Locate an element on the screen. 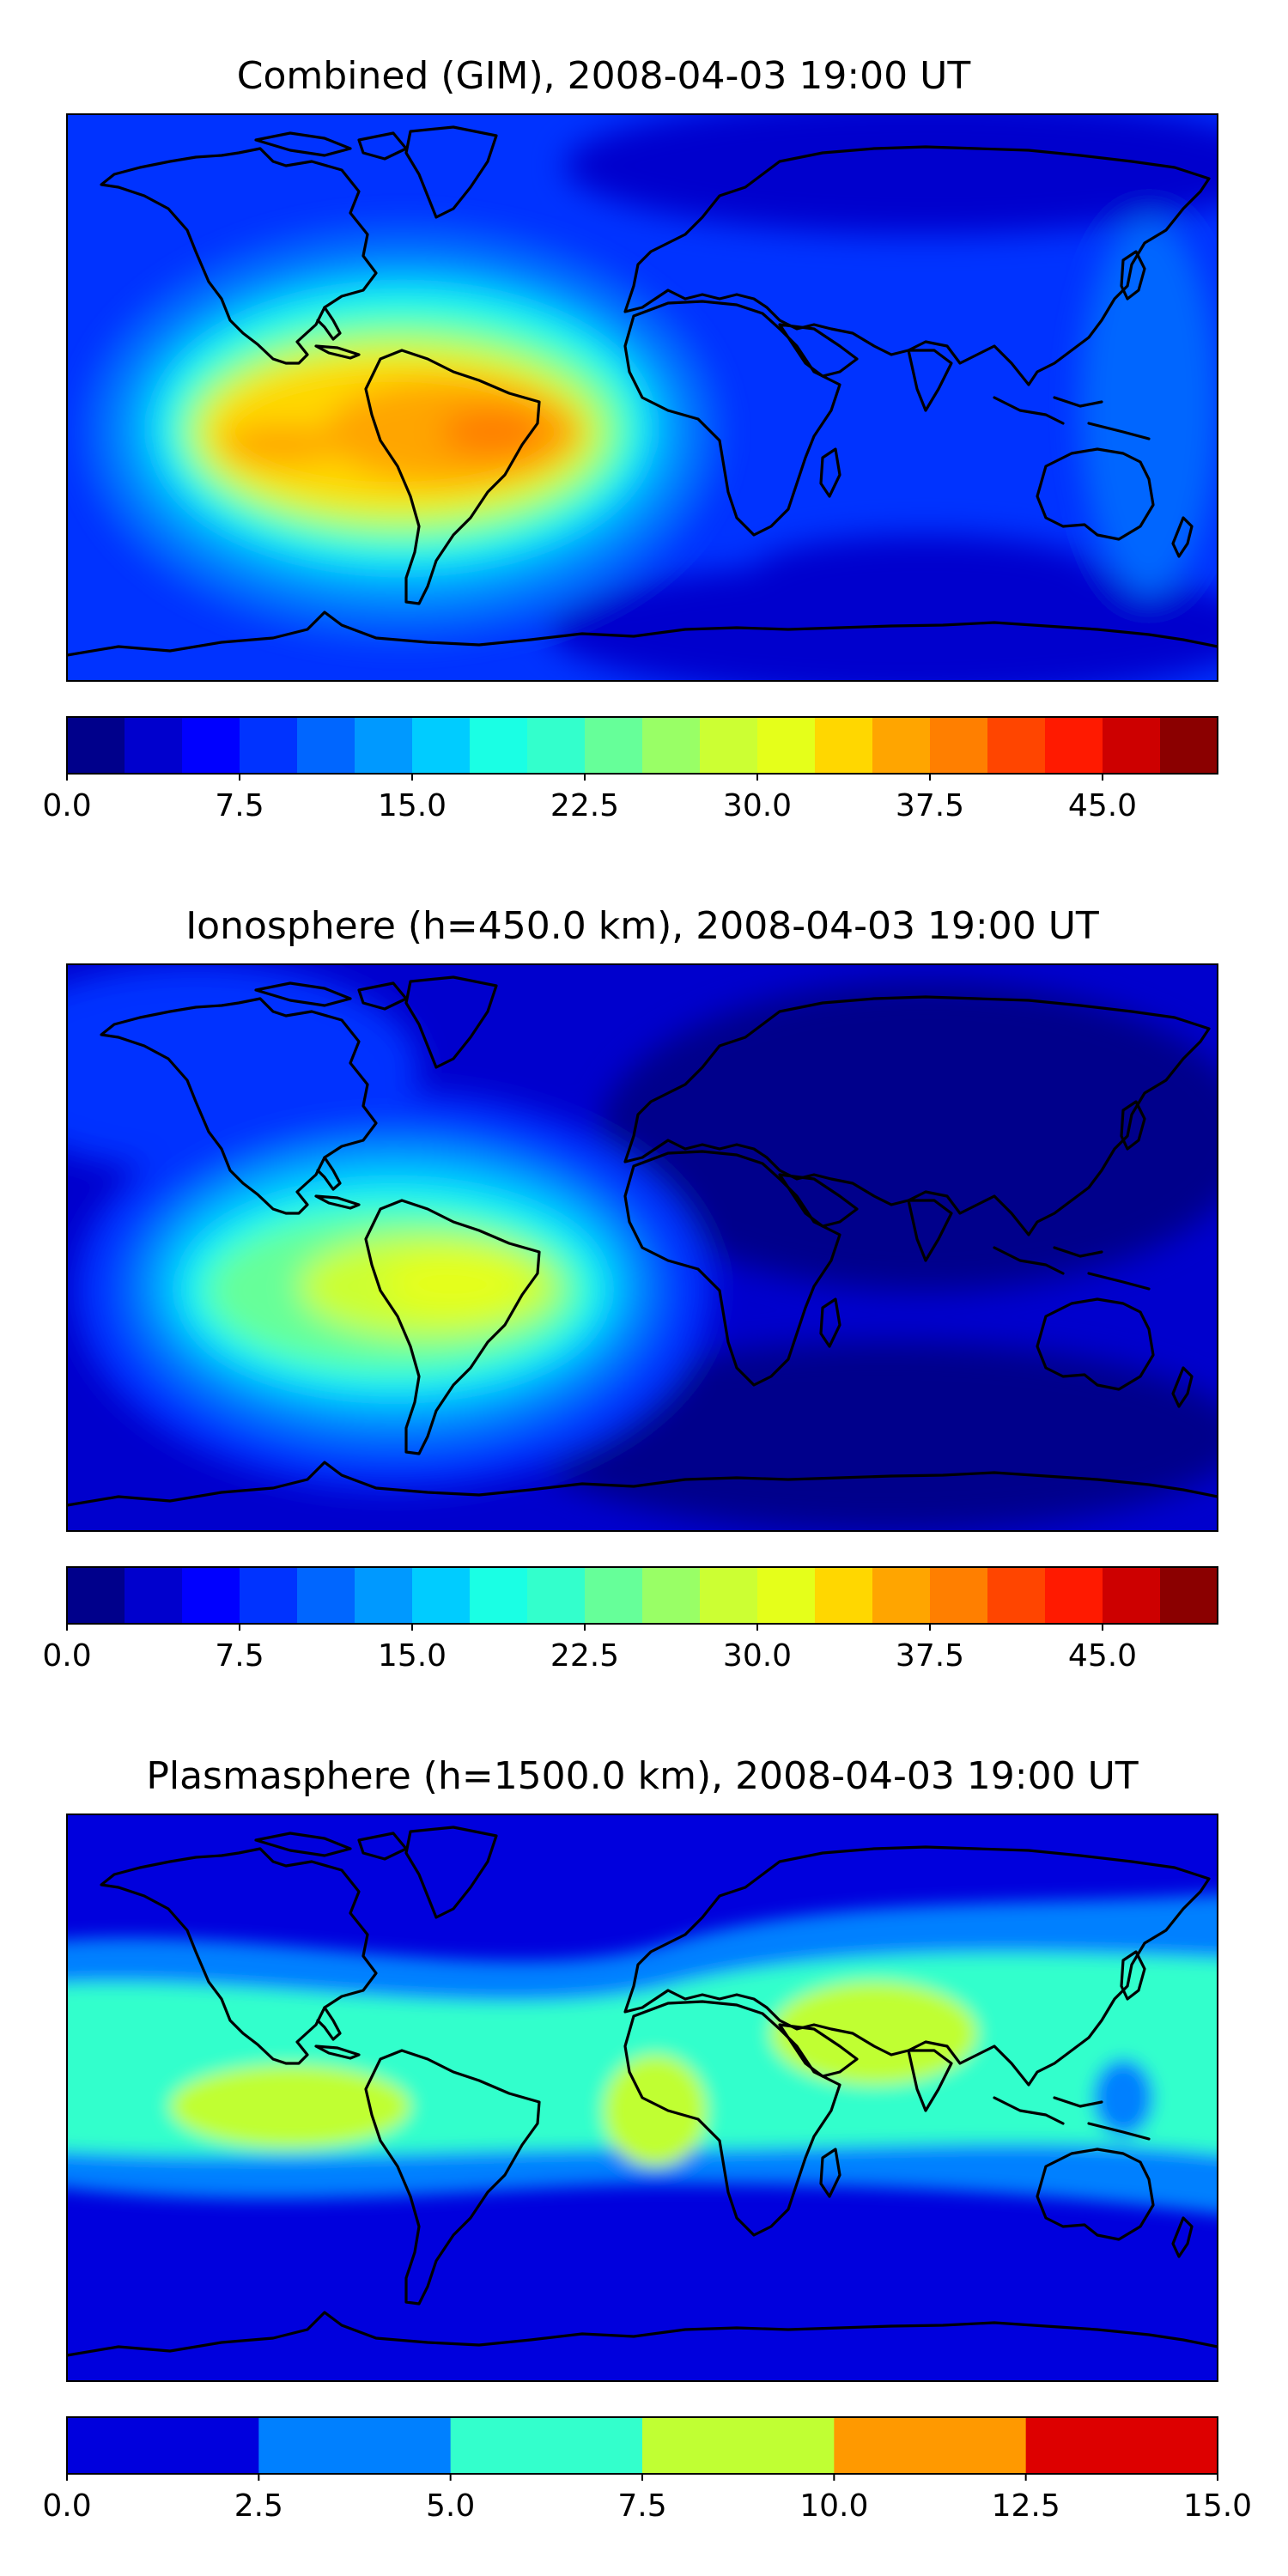 This screenshot has width=1288, height=2576. colorbar-plasmasphere: 0.0 2.5 5.0 7.5 10.0 12.5 15.0 is located at coordinates (647, 2470).